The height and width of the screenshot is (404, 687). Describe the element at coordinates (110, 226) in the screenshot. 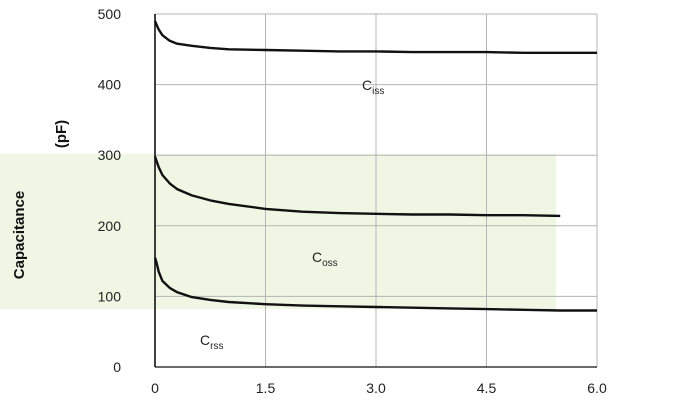

I see `y-tick-label: 200` at that location.